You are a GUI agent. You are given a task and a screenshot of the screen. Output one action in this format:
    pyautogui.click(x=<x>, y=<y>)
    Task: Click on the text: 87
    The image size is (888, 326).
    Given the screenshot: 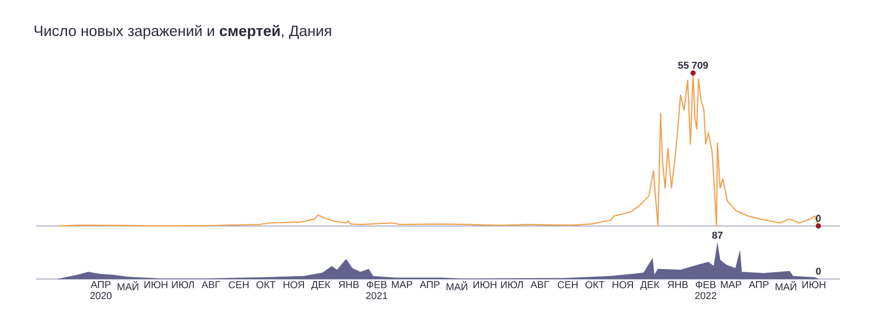 What is the action you would take?
    pyautogui.click(x=717, y=235)
    